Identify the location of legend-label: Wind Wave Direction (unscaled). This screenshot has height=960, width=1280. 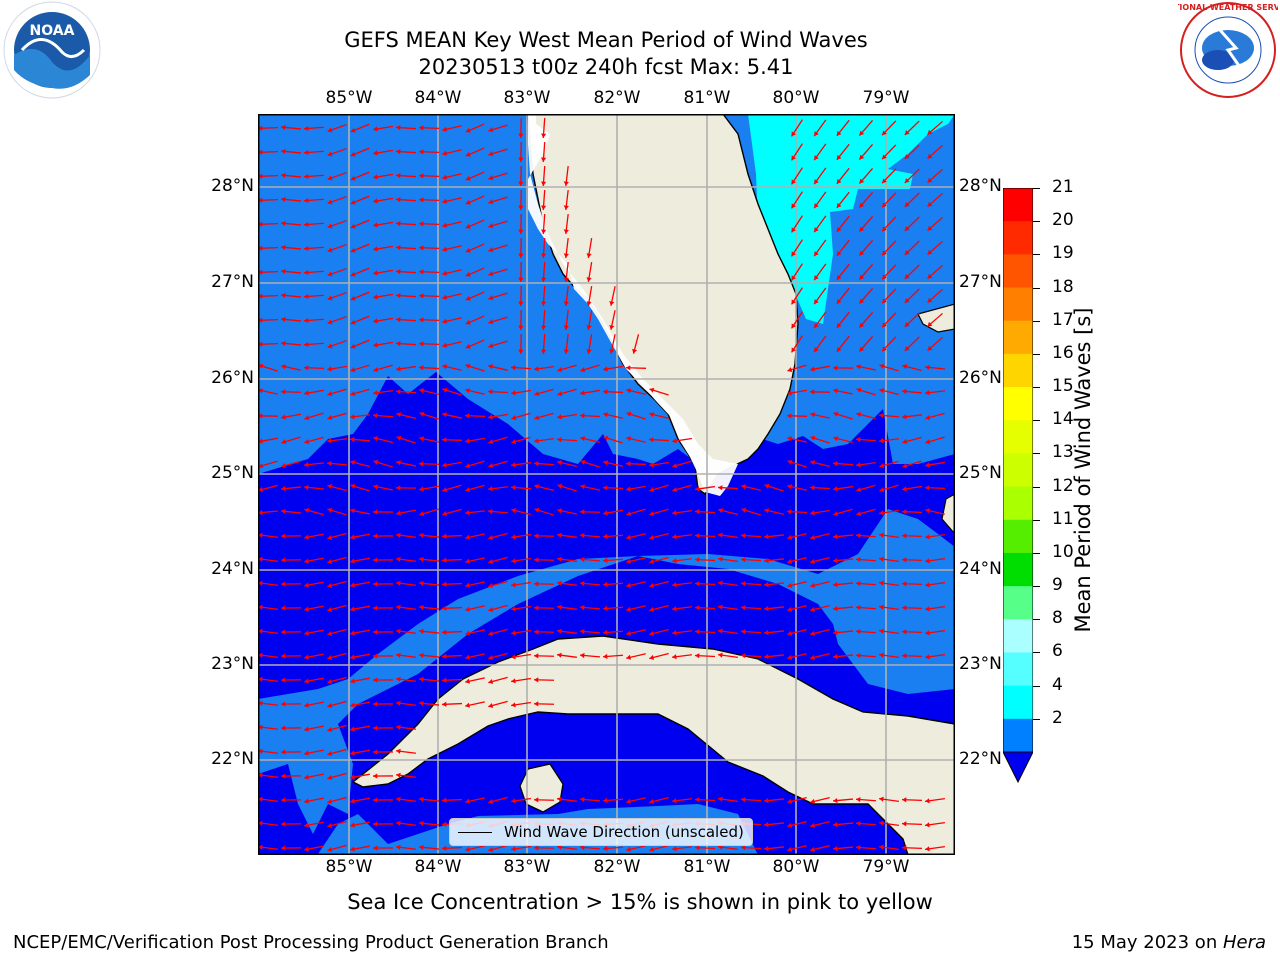
(624, 832).